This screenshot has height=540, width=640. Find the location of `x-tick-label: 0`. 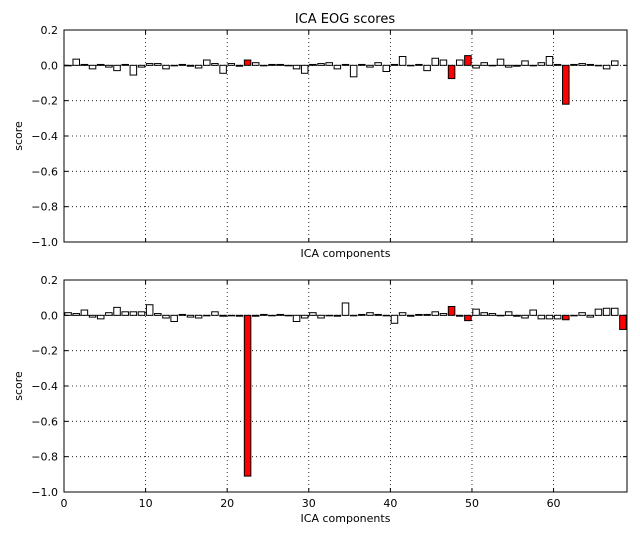

x-tick-label: 0 is located at coordinates (64, 503).